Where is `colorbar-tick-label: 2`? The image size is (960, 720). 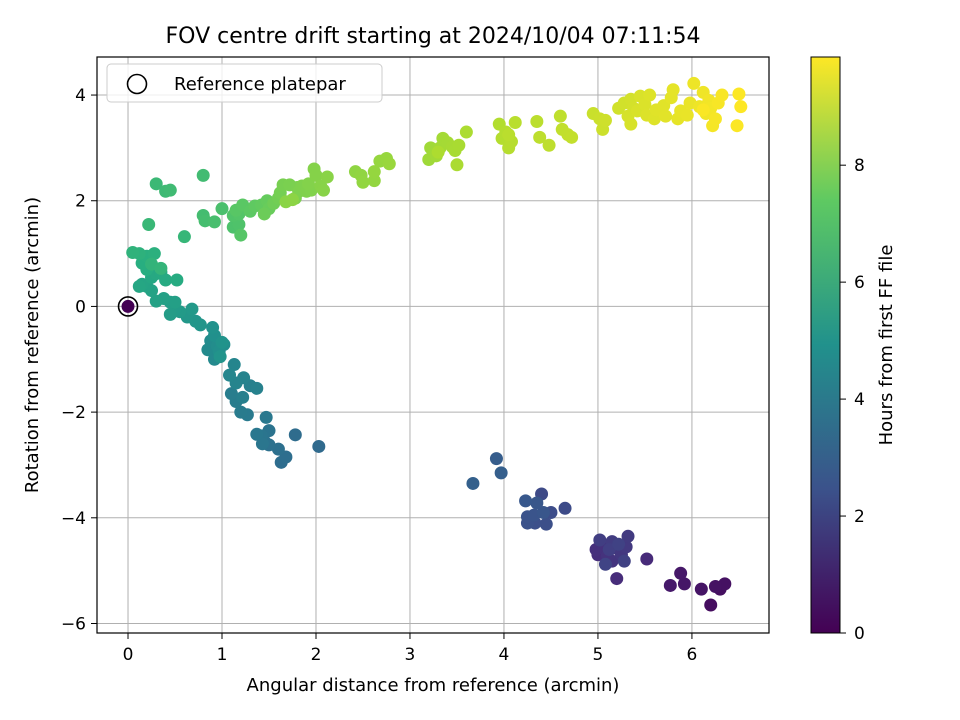 colorbar-tick-label: 2 is located at coordinates (859, 517).